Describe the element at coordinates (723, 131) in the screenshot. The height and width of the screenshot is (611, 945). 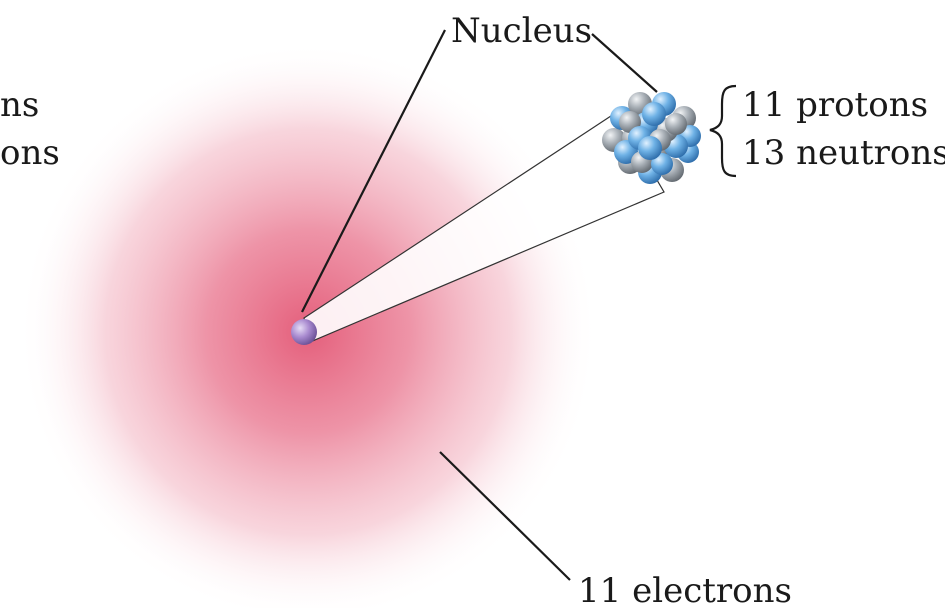
I see `composition-brace` at that location.